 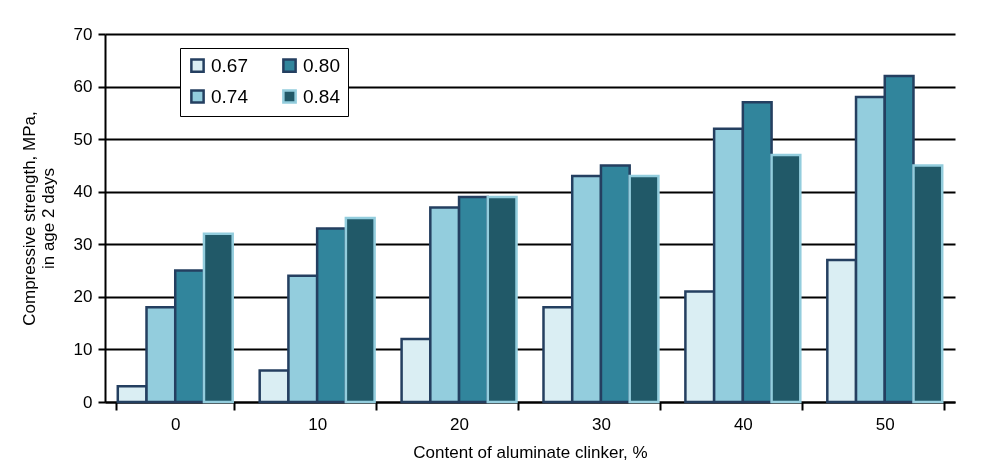 What do you see at coordinates (88, 402) in the screenshot?
I see `y-tick-label: 0` at bounding box center [88, 402].